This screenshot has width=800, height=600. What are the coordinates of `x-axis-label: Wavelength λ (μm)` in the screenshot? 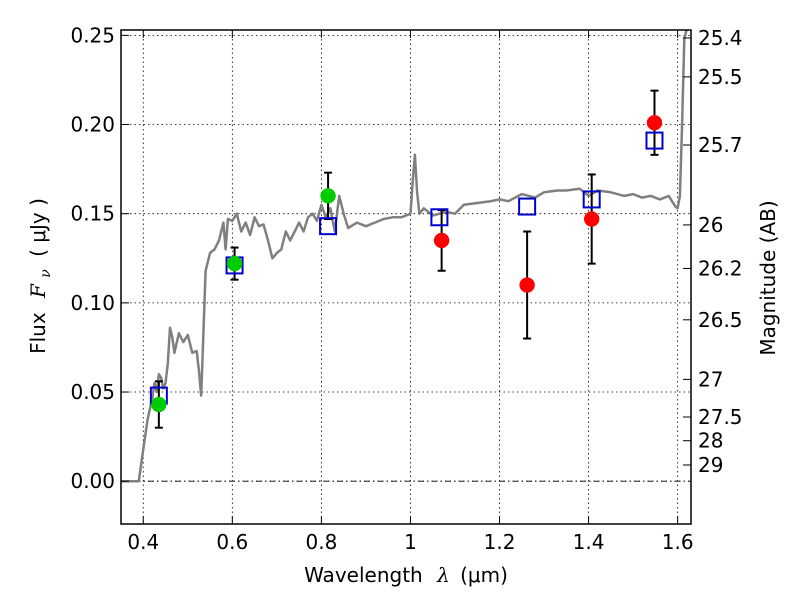 It's located at (406, 575).